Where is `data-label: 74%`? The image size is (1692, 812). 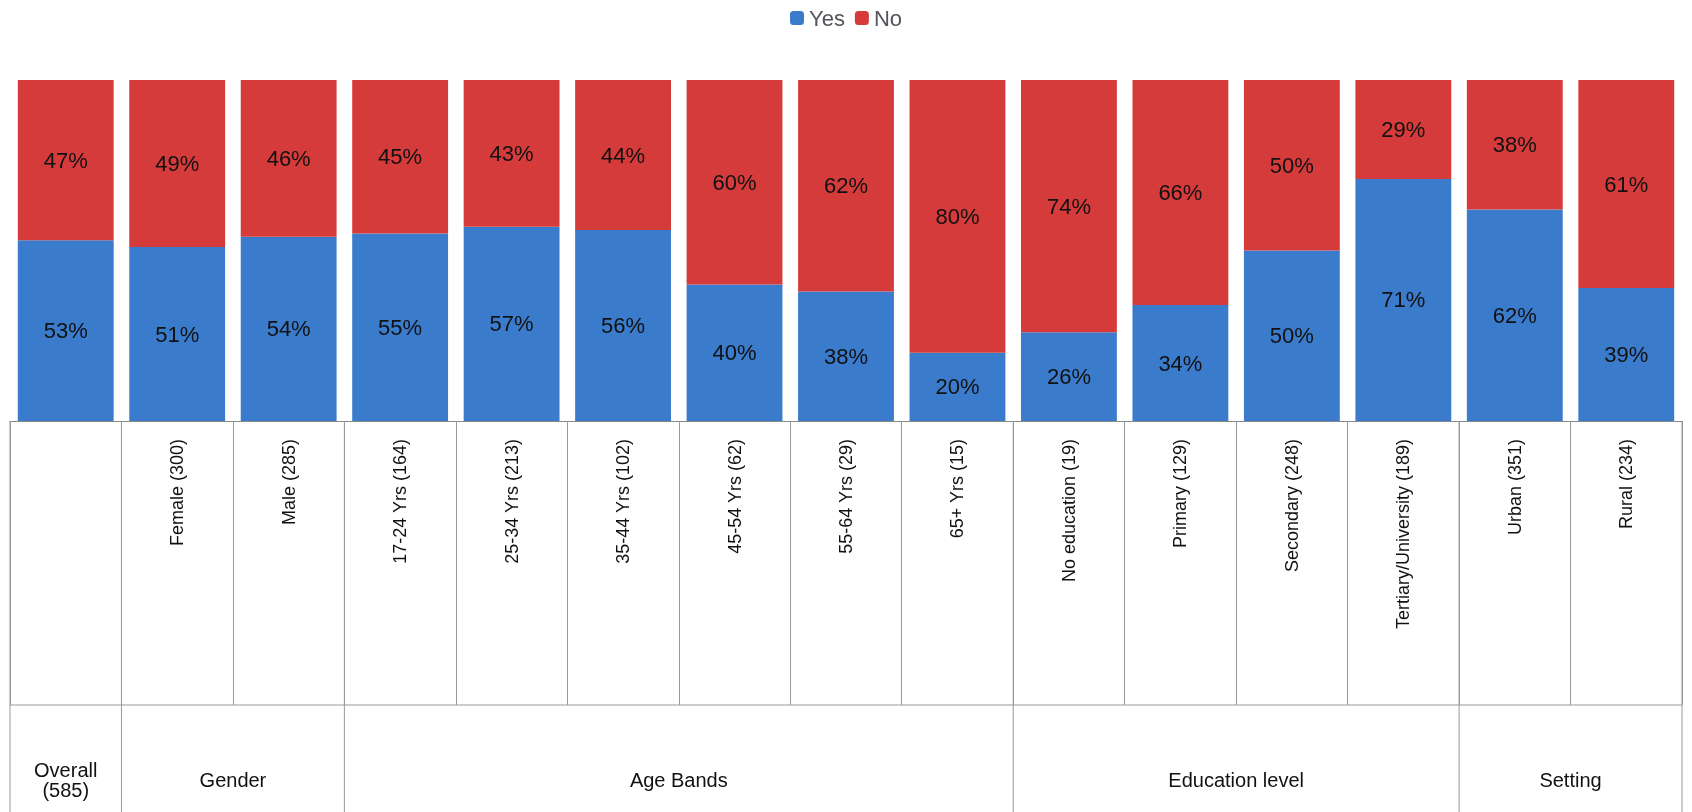
data-label: 74% is located at coordinates (1068, 206).